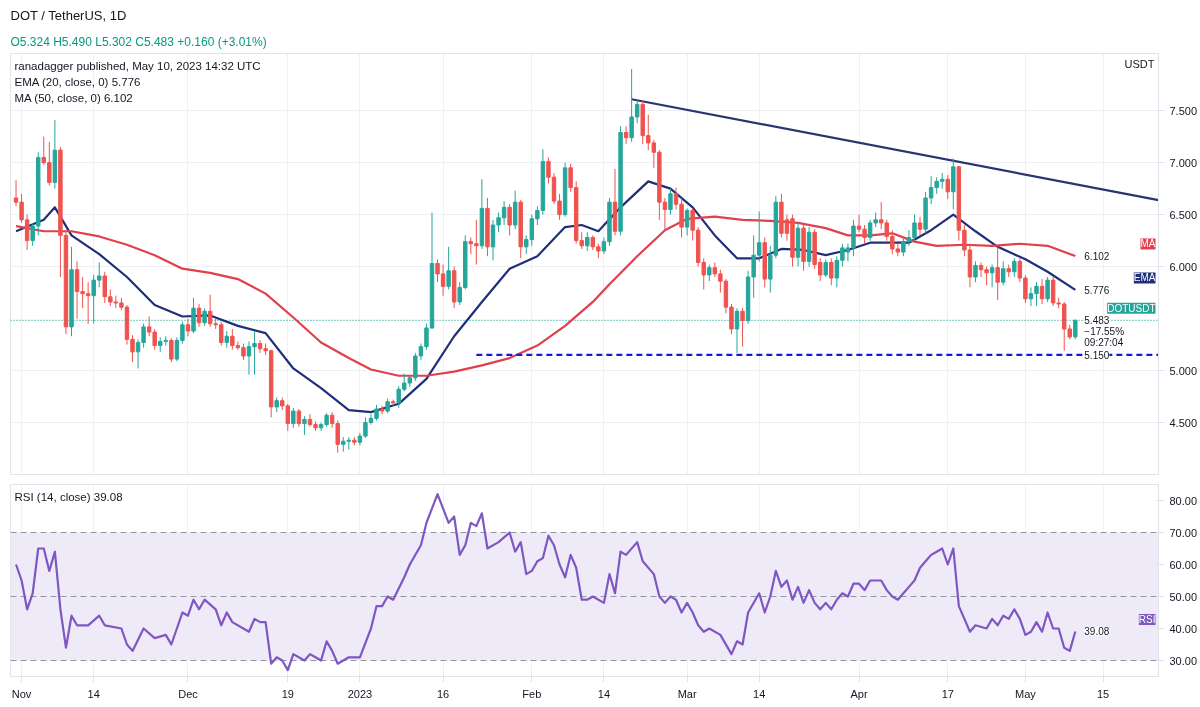 The image size is (1200, 707). What do you see at coordinates (1097, 355) in the screenshot?
I see `annotation: 5.150` at bounding box center [1097, 355].